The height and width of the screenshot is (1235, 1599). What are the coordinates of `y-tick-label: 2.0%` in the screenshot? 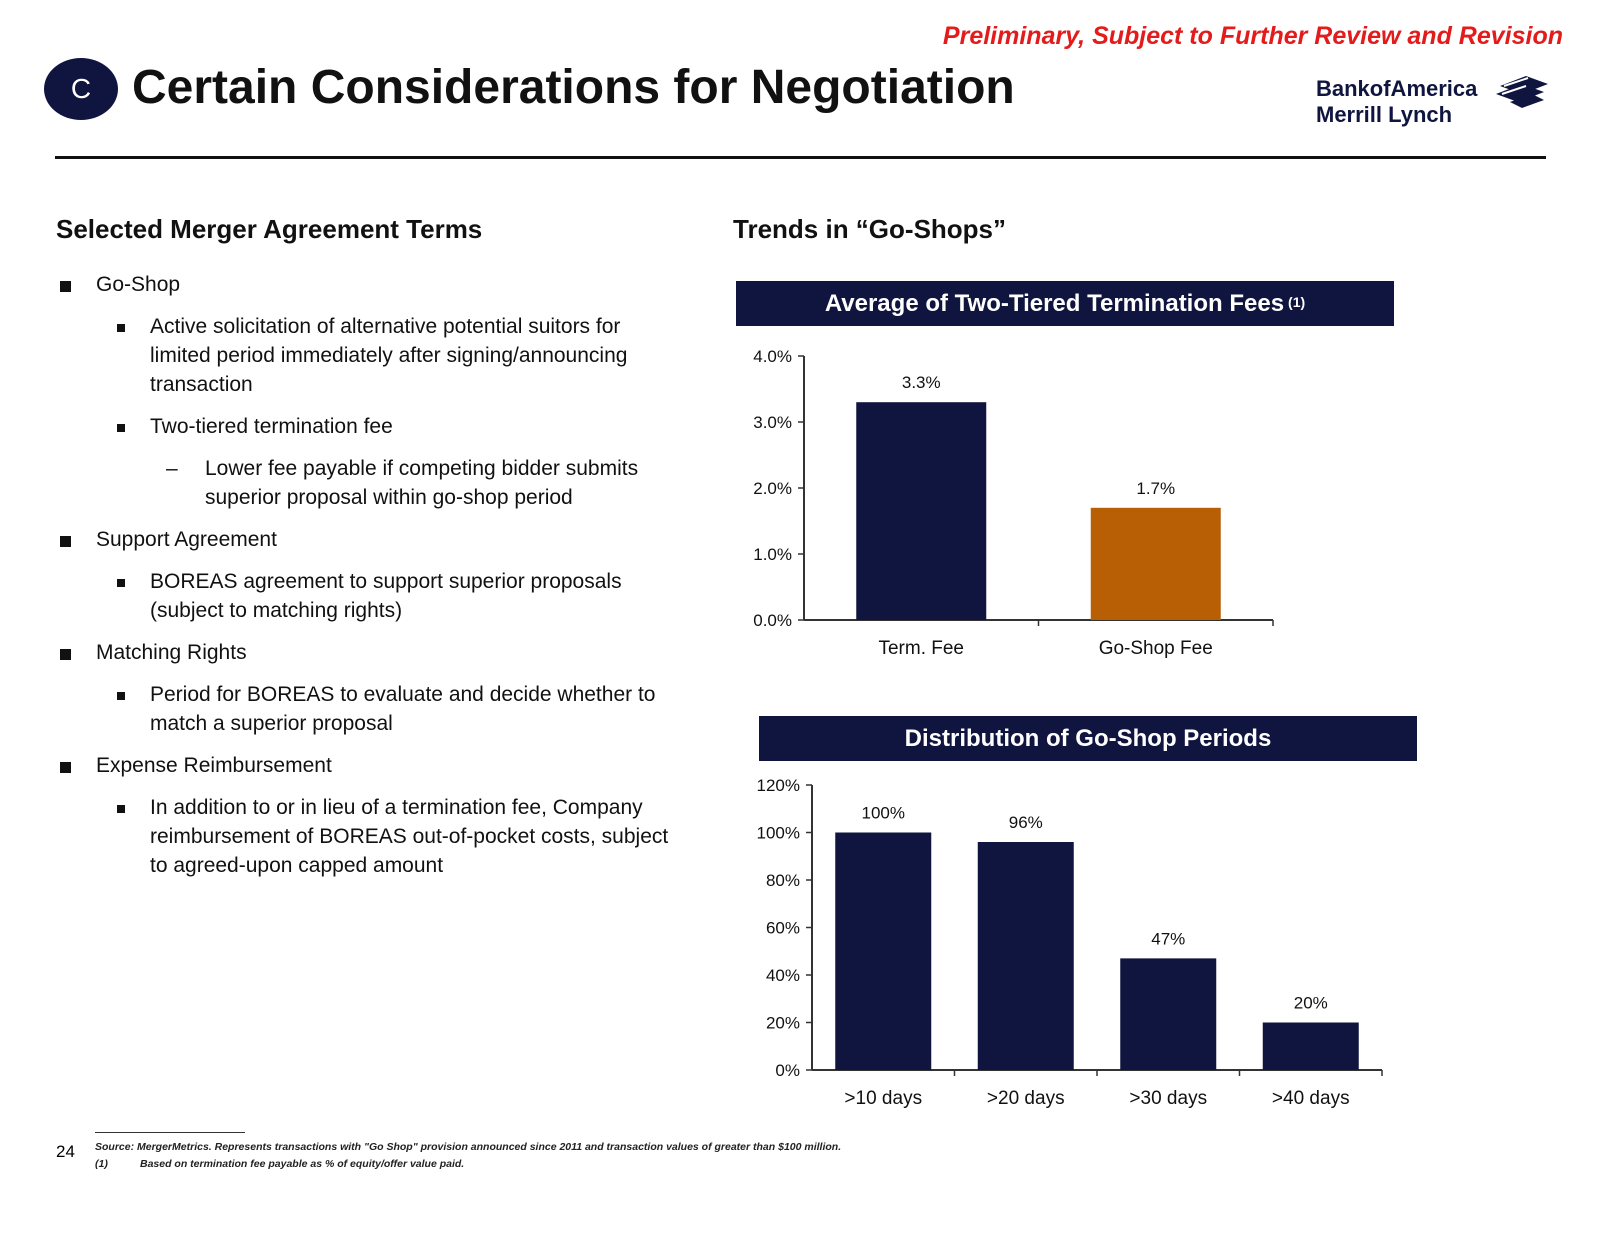 It's located at (772, 488).